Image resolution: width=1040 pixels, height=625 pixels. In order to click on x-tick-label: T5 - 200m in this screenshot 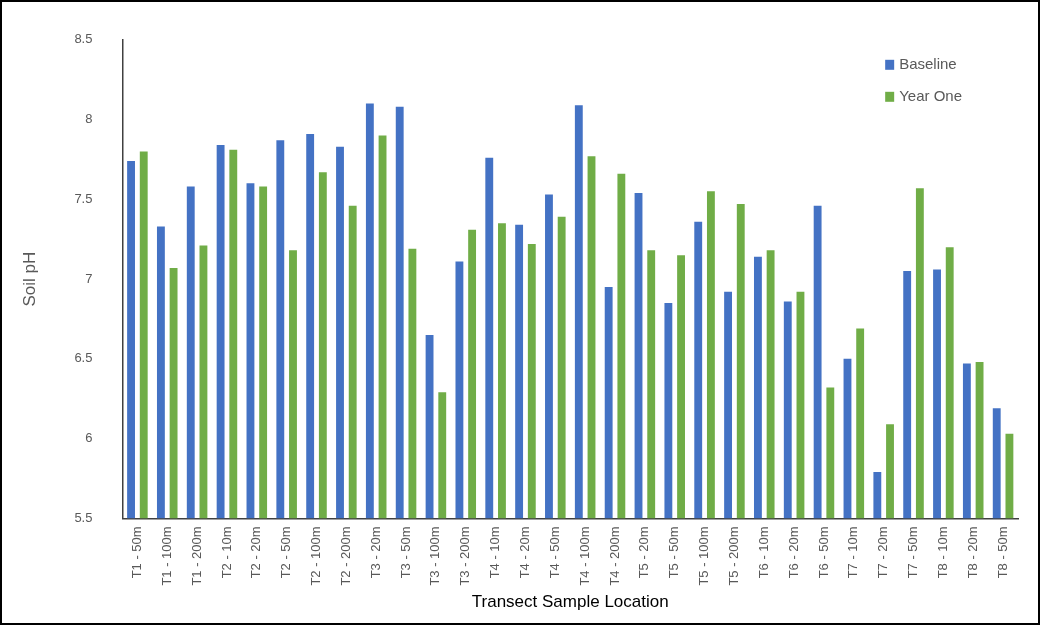, I will do `click(733, 556)`.